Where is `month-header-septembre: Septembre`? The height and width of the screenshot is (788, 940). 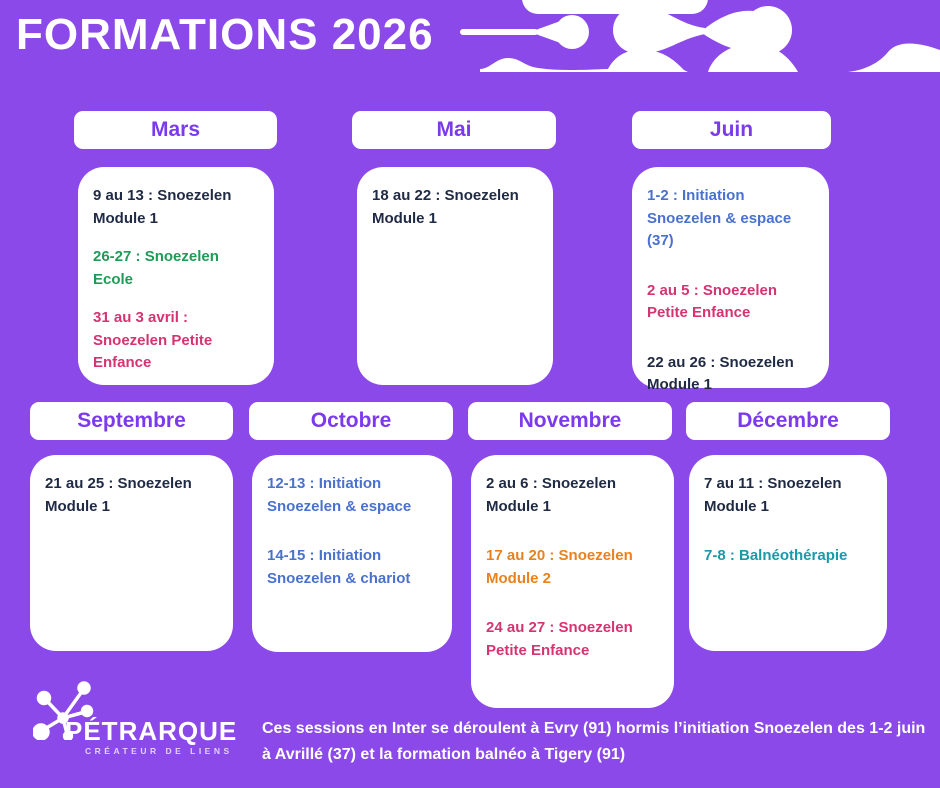
month-header-septembre: Septembre is located at coordinates (131, 421).